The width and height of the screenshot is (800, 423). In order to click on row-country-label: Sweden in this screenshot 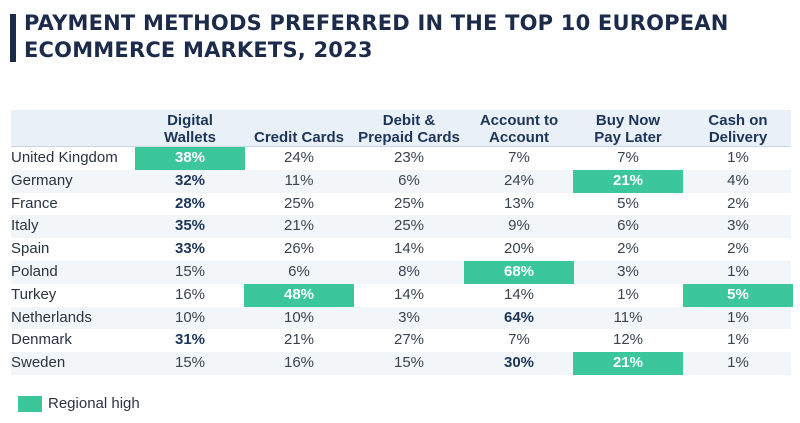, I will do `click(38, 363)`.